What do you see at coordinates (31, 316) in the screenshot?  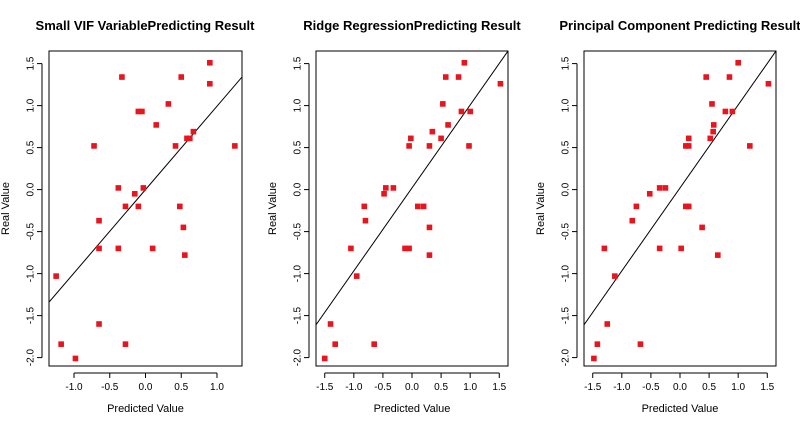 I see `y-tick-label: -1.5` at bounding box center [31, 316].